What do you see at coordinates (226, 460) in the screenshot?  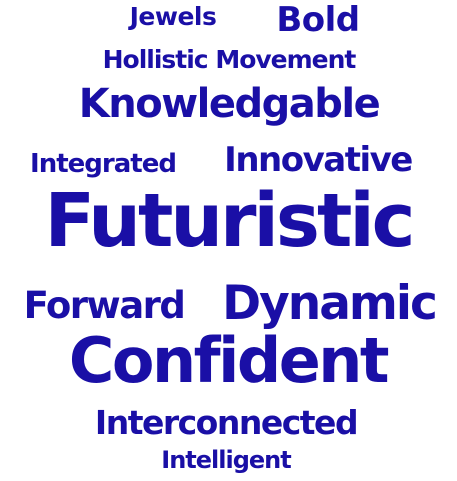 I see `word-intelligent: Intelligent` at bounding box center [226, 460].